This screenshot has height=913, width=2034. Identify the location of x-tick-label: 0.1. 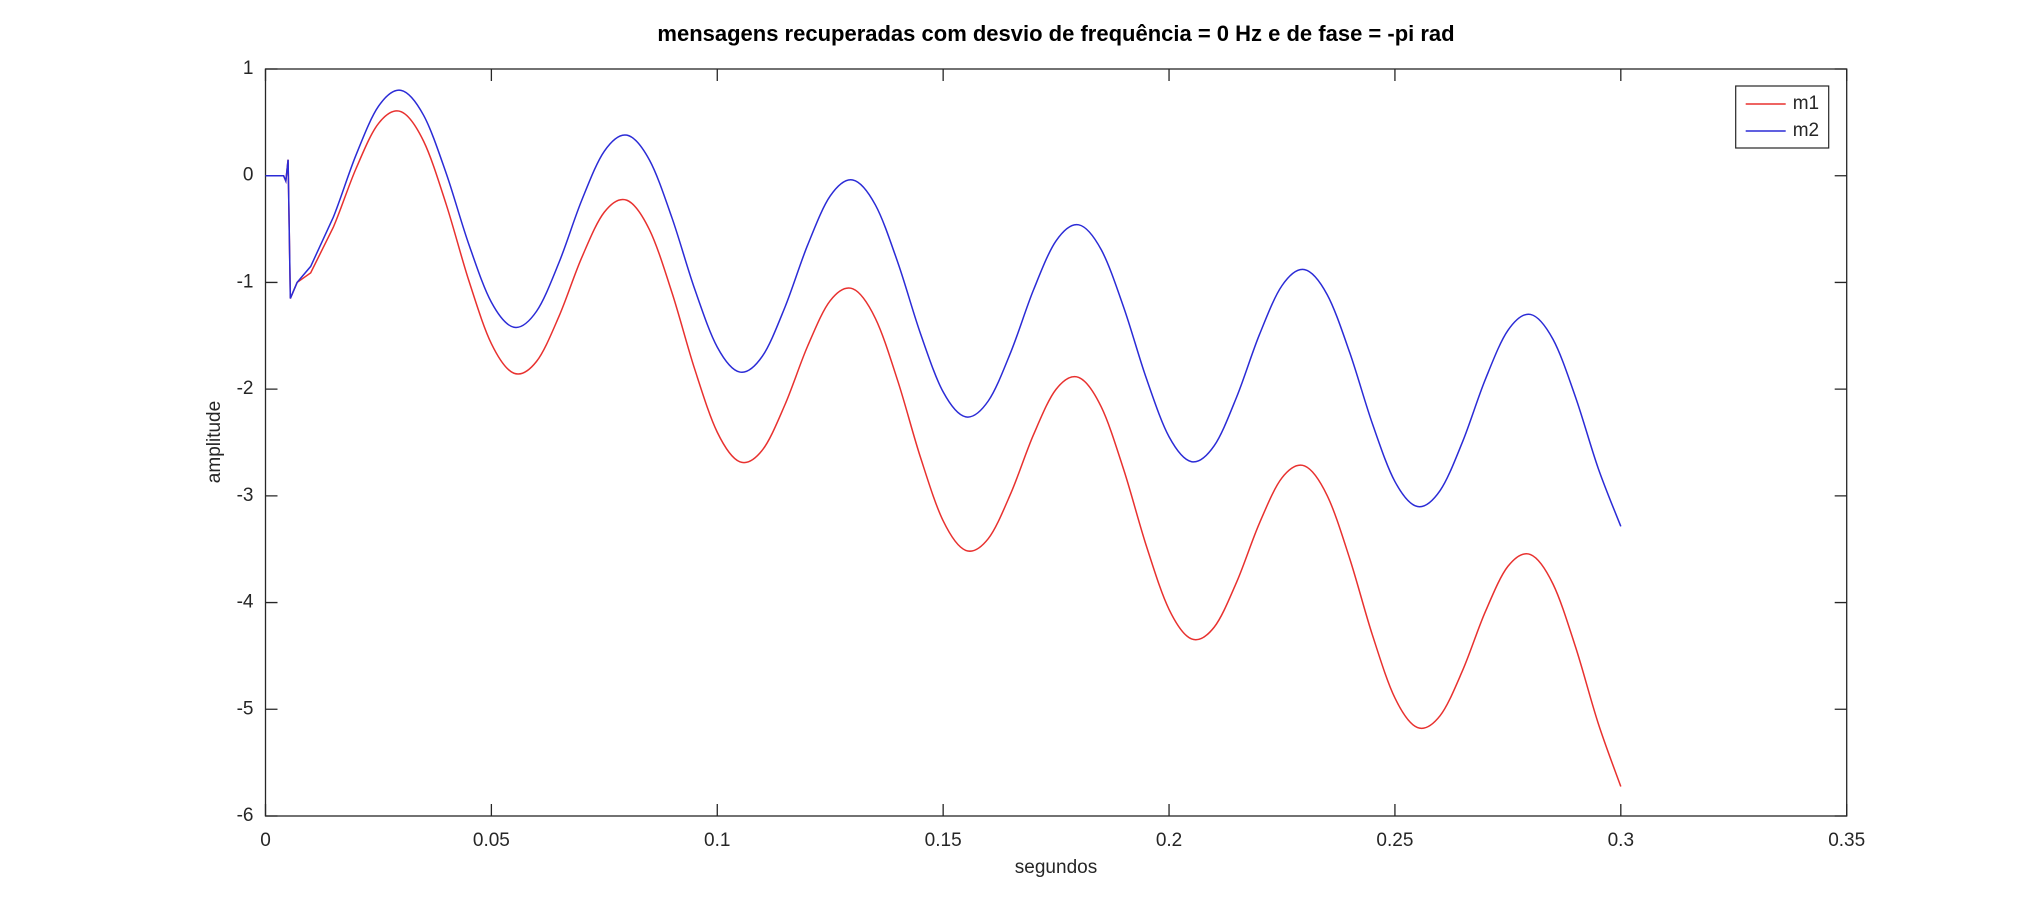
(717, 840).